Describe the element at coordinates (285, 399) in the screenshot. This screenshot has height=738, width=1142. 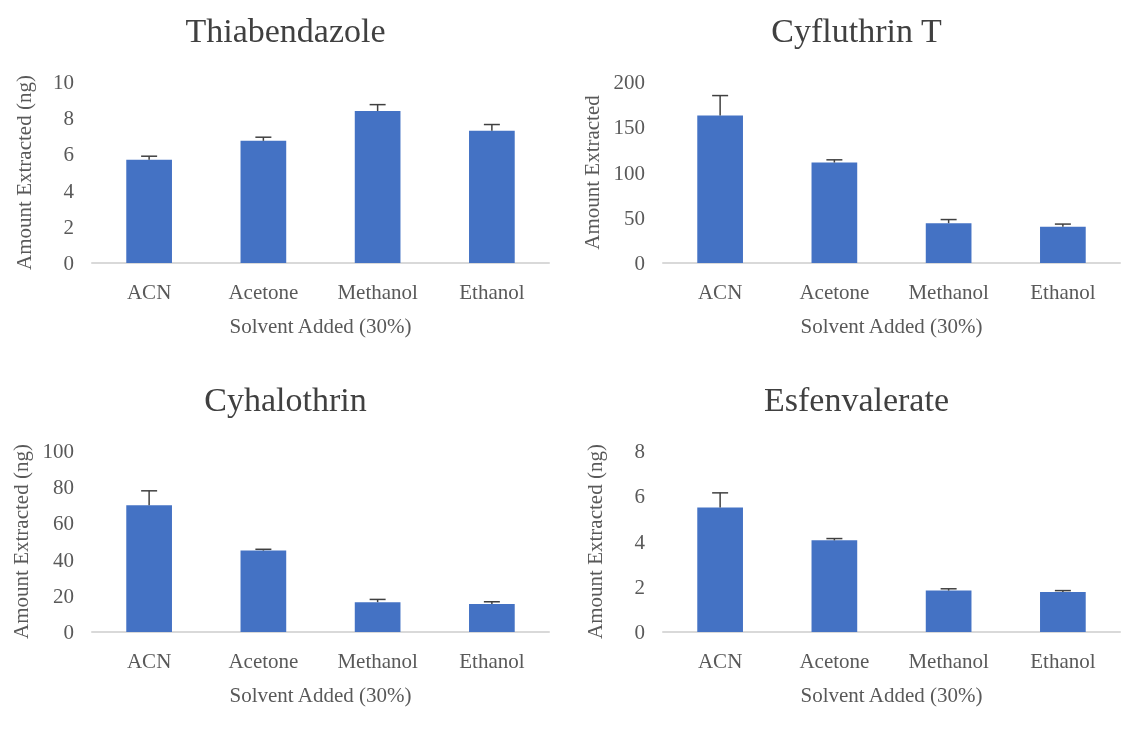
I see `chart-title: Cyhalothrin` at that location.